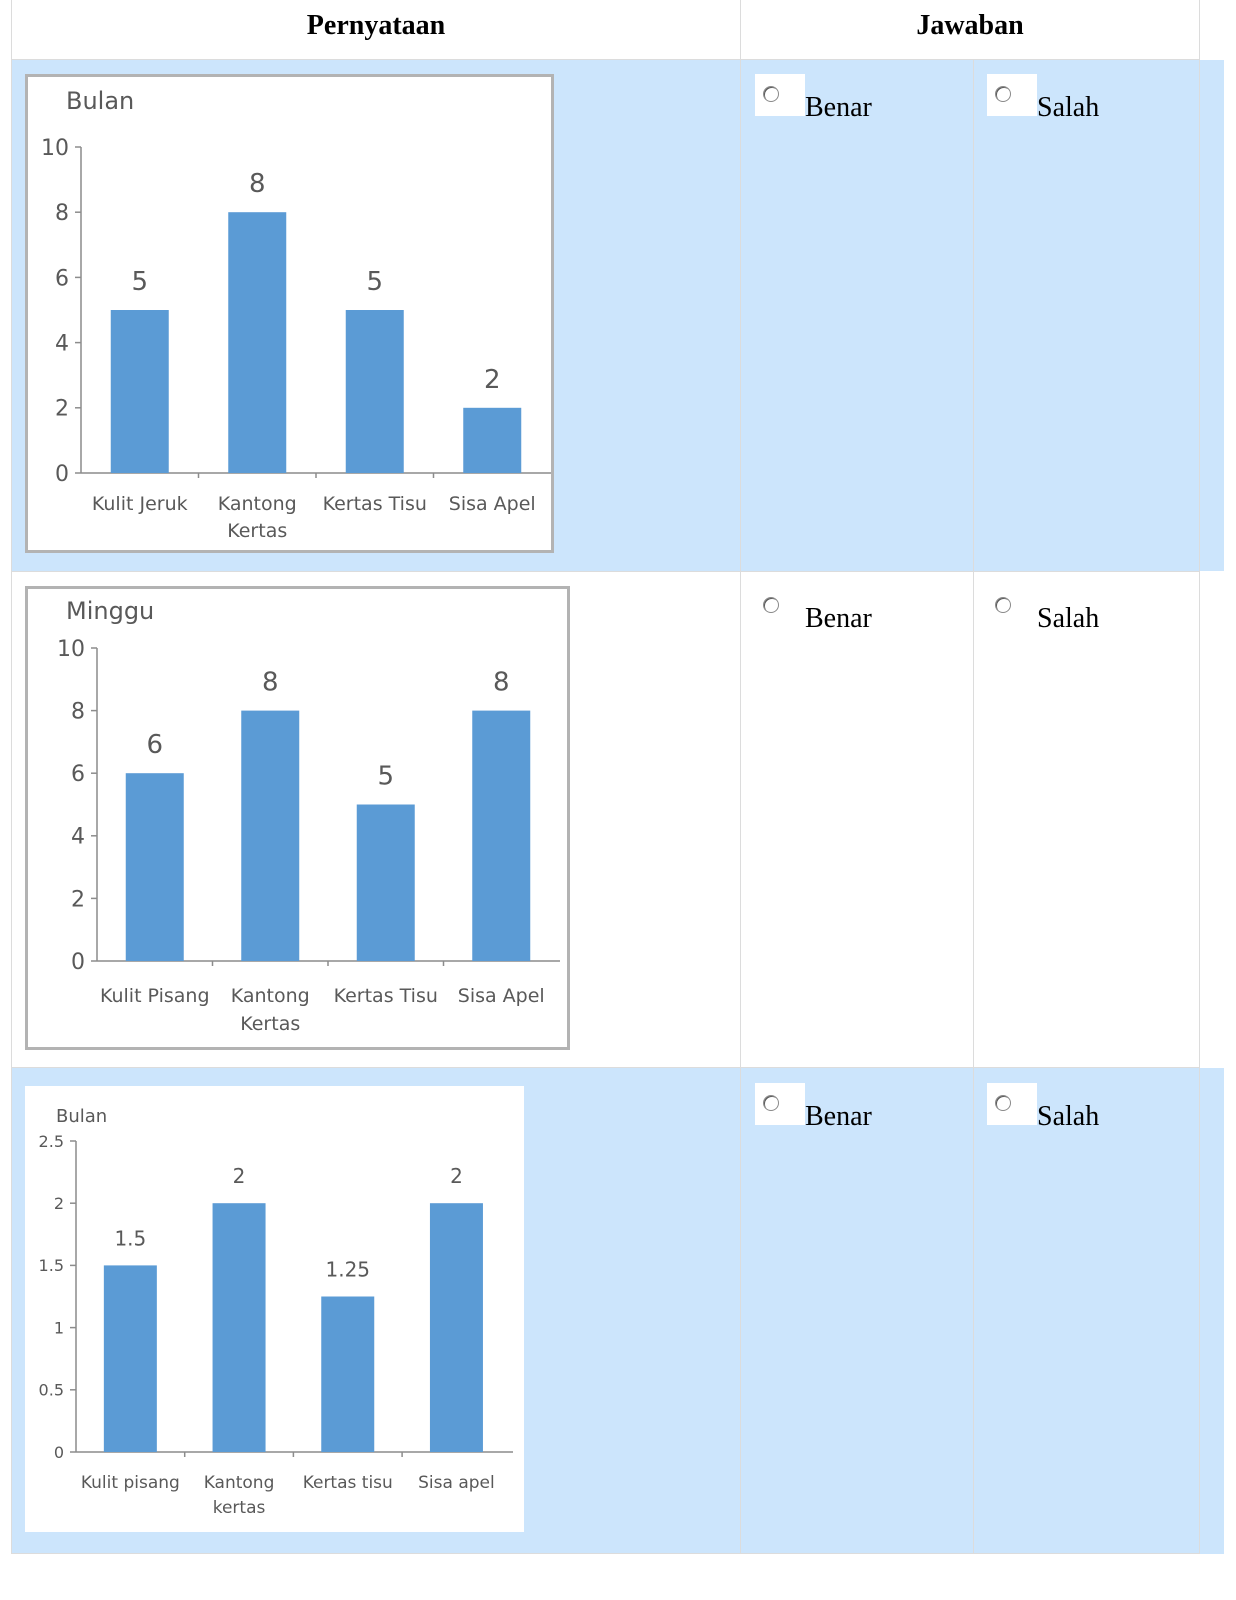 Image resolution: width=1236 pixels, height=1600 pixels. Describe the element at coordinates (140, 504) in the screenshot. I see `x-category-label: Kulit Jeruk` at that location.